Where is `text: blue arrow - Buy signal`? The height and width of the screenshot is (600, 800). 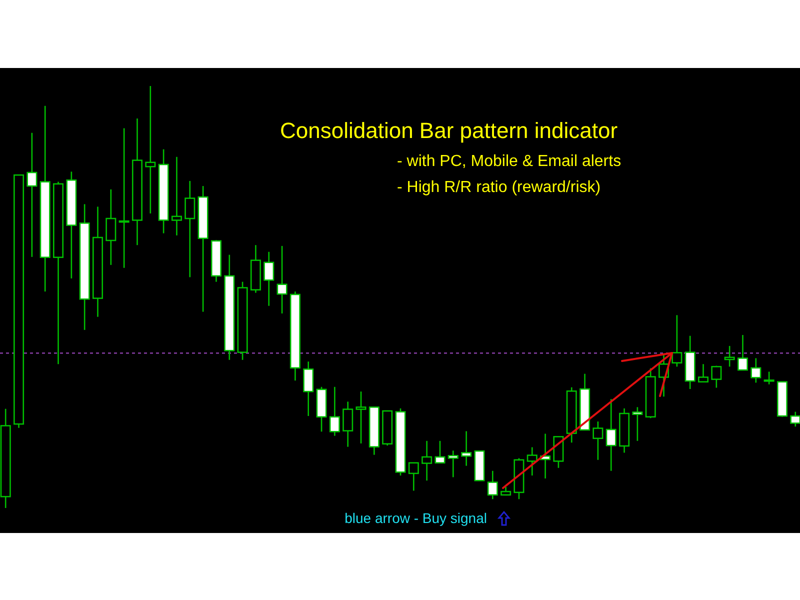
text: blue arrow - Buy signal is located at coordinates (415, 518).